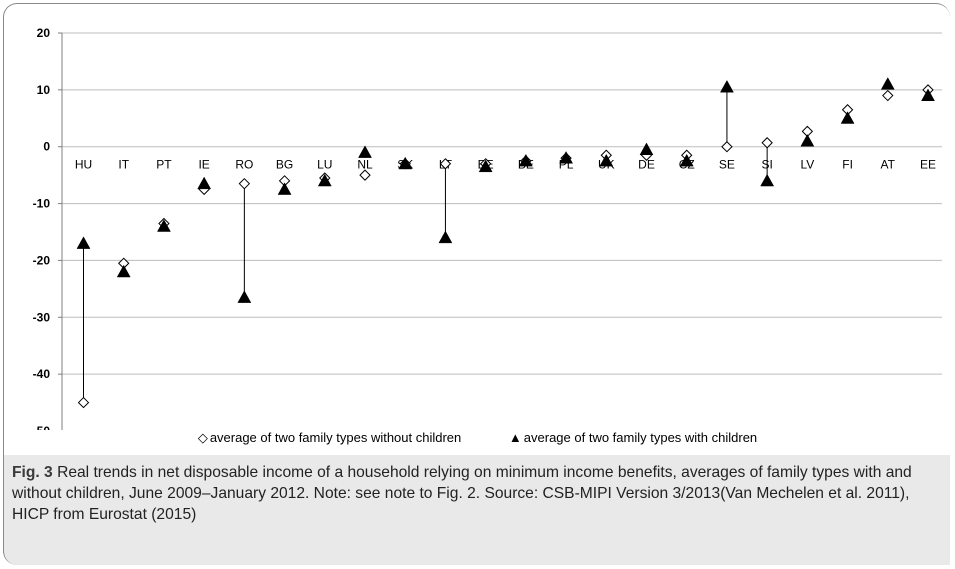 This screenshot has width=955, height=569. What do you see at coordinates (847, 165) in the screenshot?
I see `x-tick-label: FI` at bounding box center [847, 165].